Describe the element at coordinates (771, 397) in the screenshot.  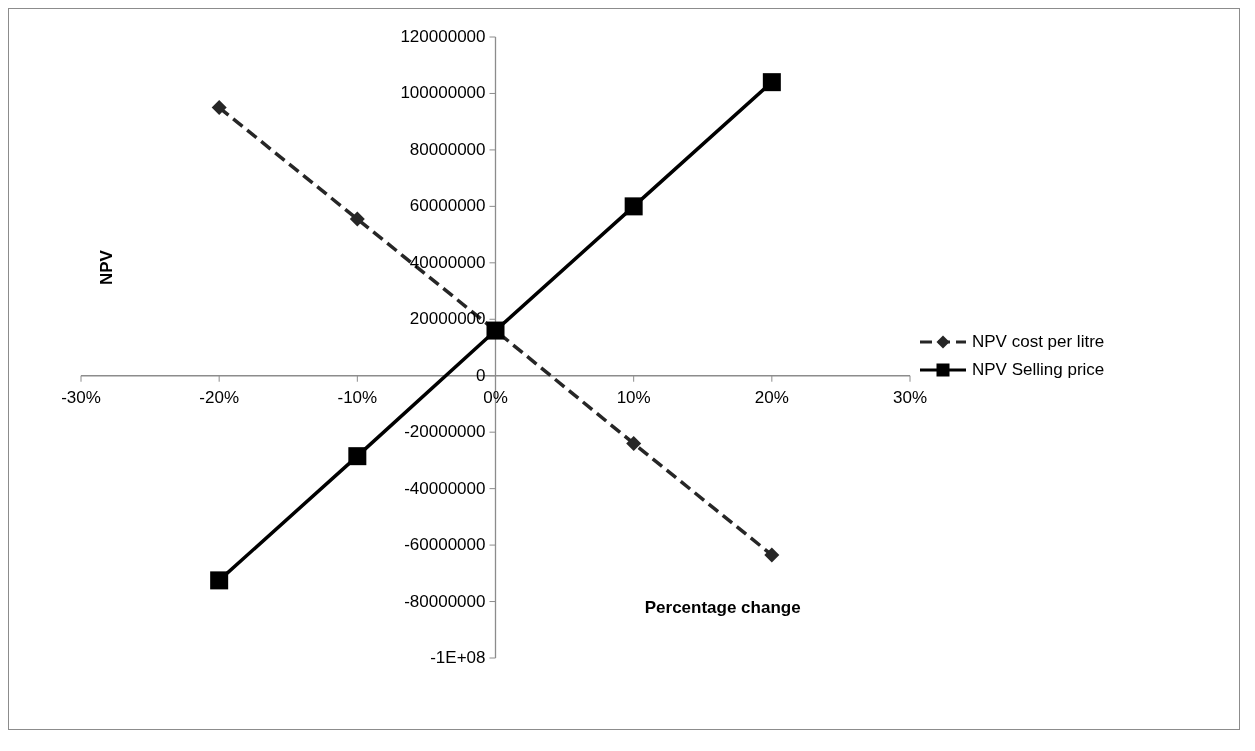
I see `x-tick-label: 20%` at that location.